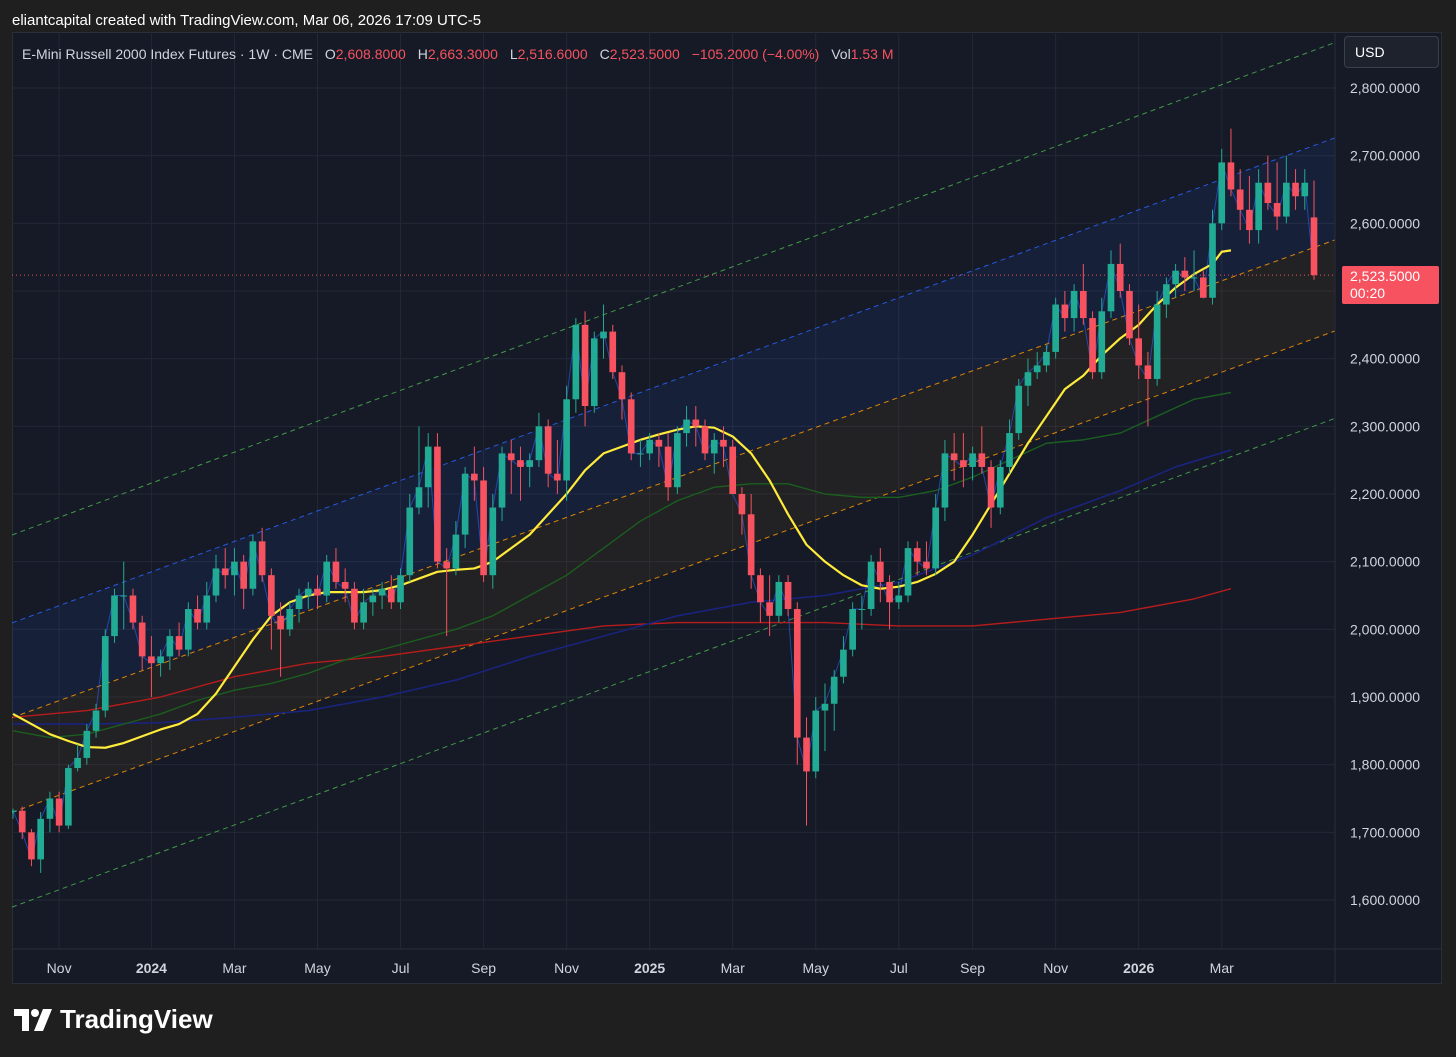 The image size is (1456, 1057). What do you see at coordinates (1385, 359) in the screenshot?
I see `price-axis-label: 2,400.0000` at bounding box center [1385, 359].